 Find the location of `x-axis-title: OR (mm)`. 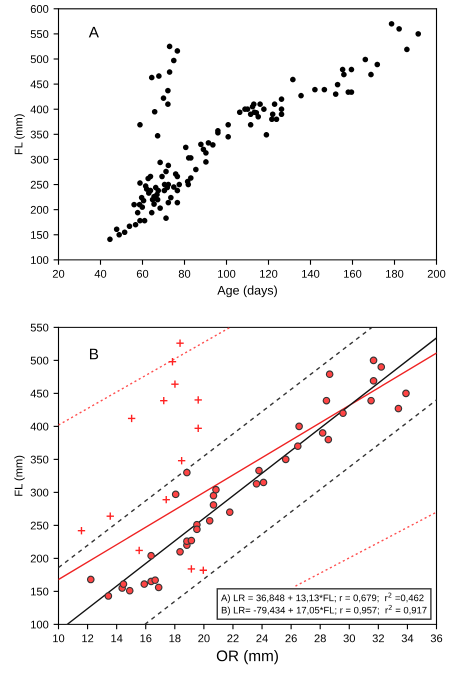

x-axis-title: OR (mm) is located at coordinates (247, 657).